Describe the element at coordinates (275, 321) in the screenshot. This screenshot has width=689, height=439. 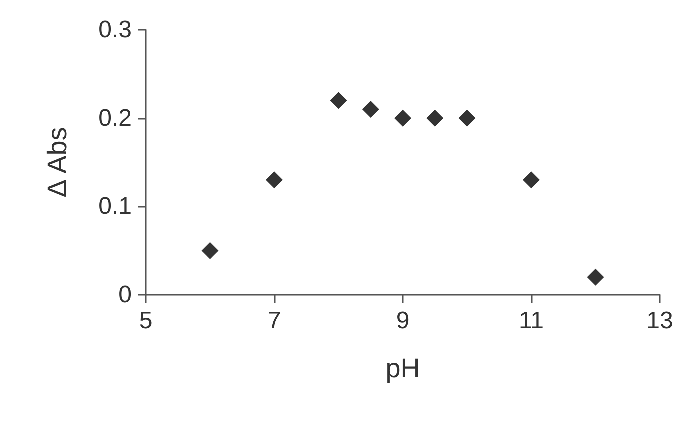
I see `x-tick-label: 7` at that location.